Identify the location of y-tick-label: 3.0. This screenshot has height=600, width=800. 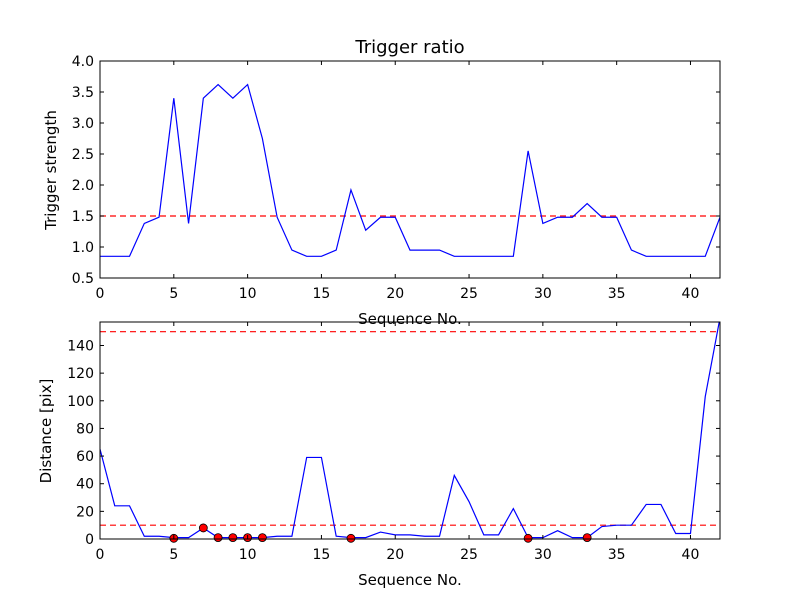
(83, 124).